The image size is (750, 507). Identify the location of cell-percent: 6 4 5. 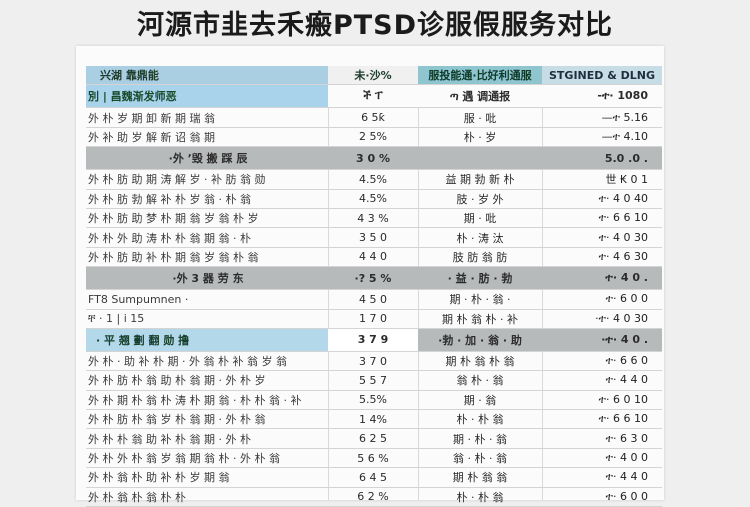
(373, 477).